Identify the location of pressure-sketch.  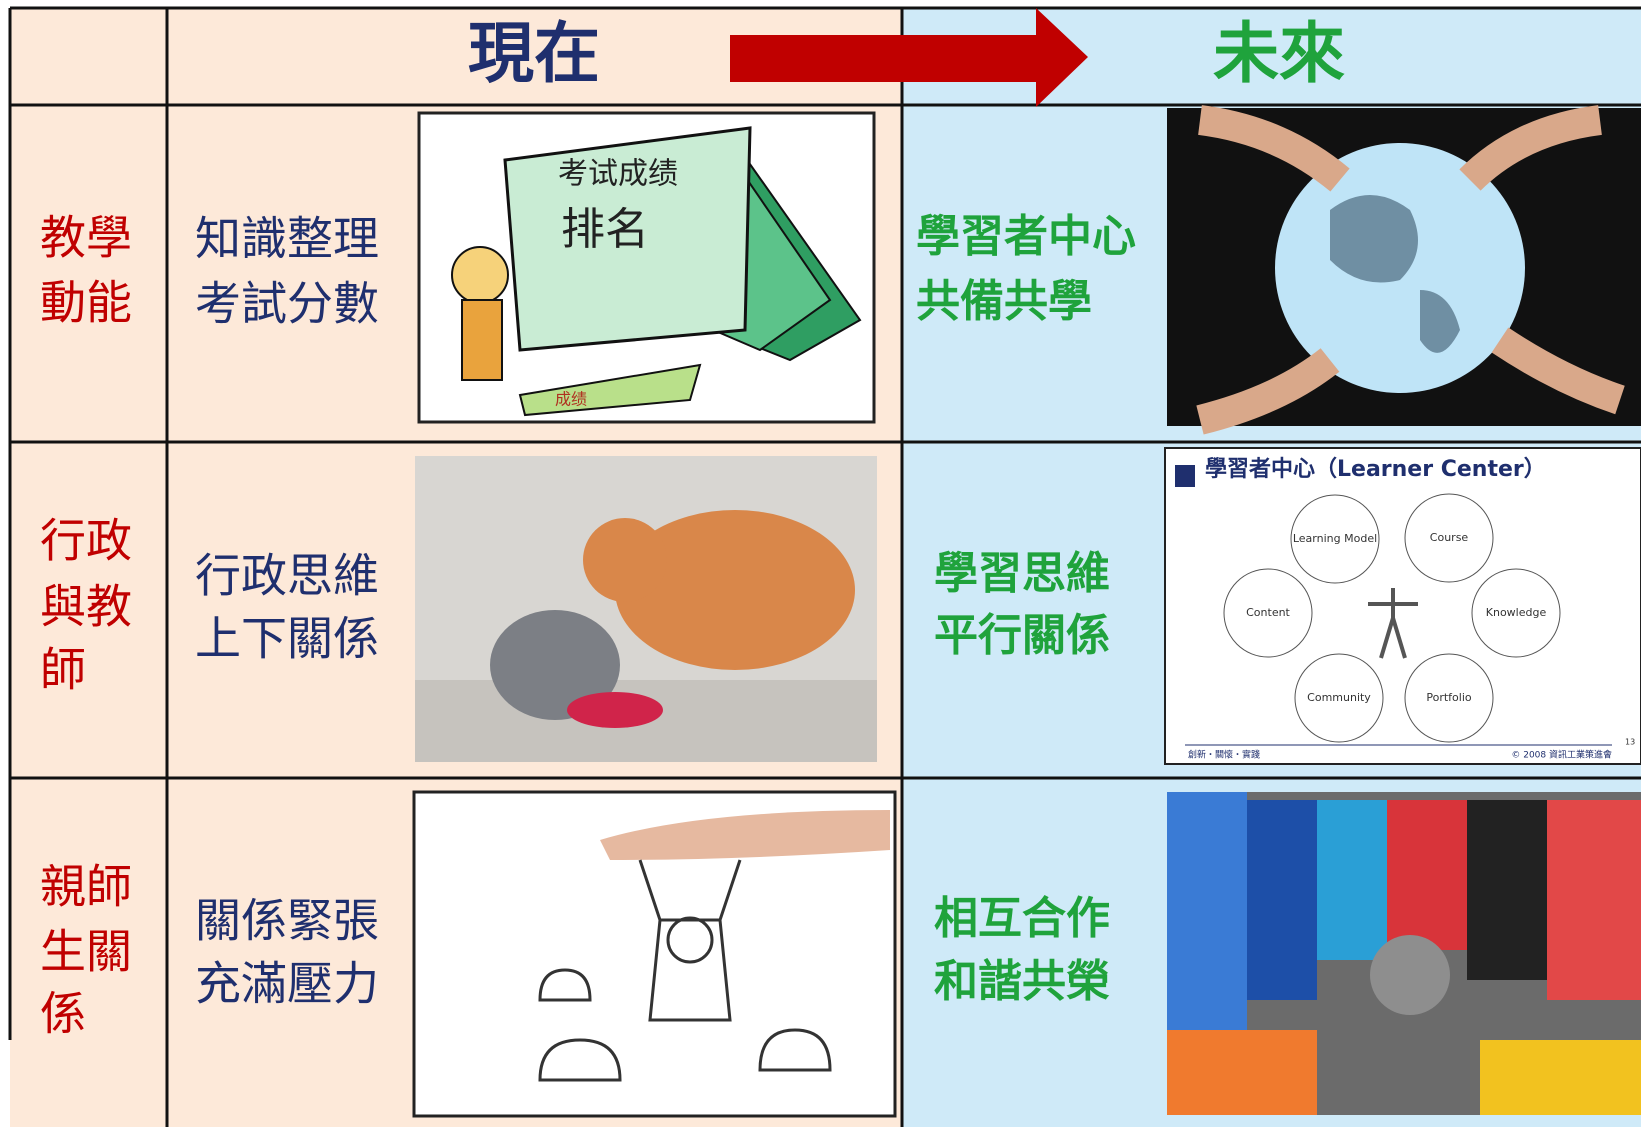
(654, 954).